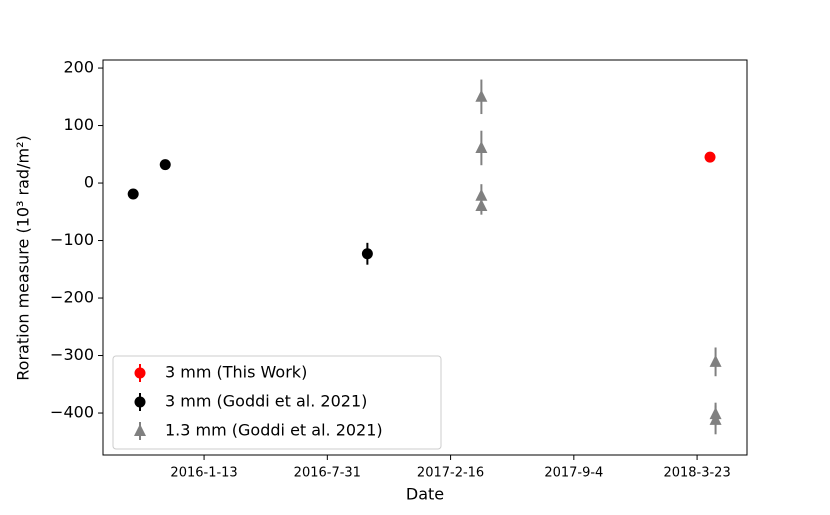 This screenshot has height=515, width=830. What do you see at coordinates (78, 124) in the screenshot?
I see `y-tick-label: 100` at bounding box center [78, 124].